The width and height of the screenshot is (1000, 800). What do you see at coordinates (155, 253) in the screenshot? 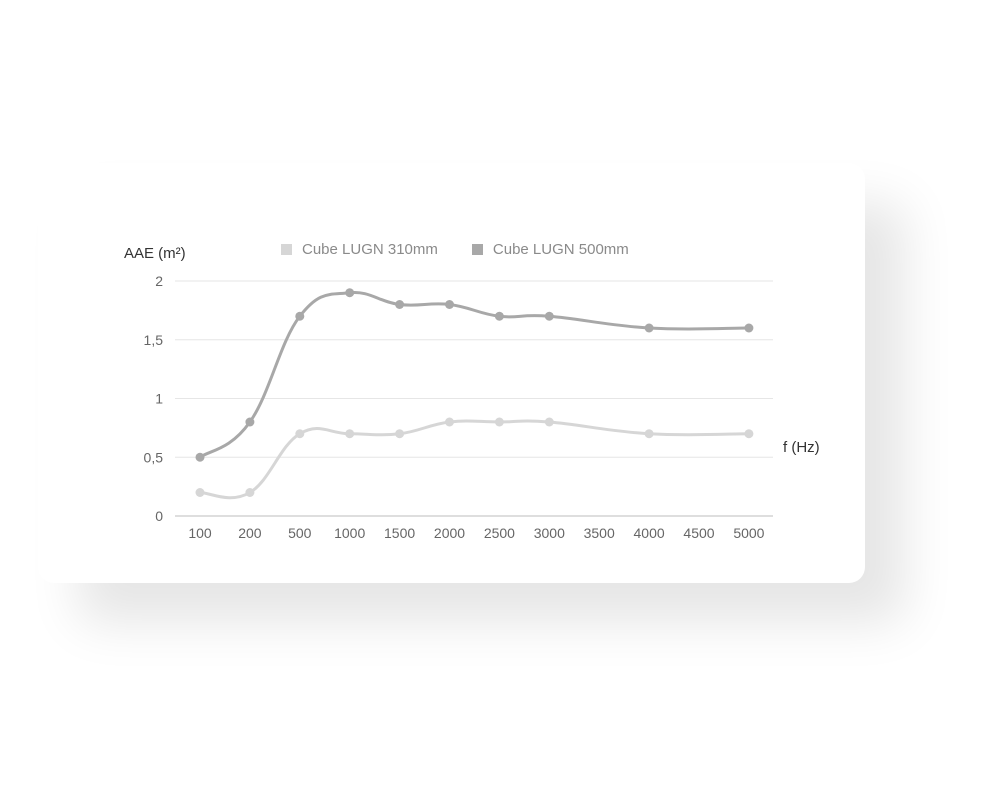
I see `y-axis-title: AAE (m²)` at bounding box center [155, 253].